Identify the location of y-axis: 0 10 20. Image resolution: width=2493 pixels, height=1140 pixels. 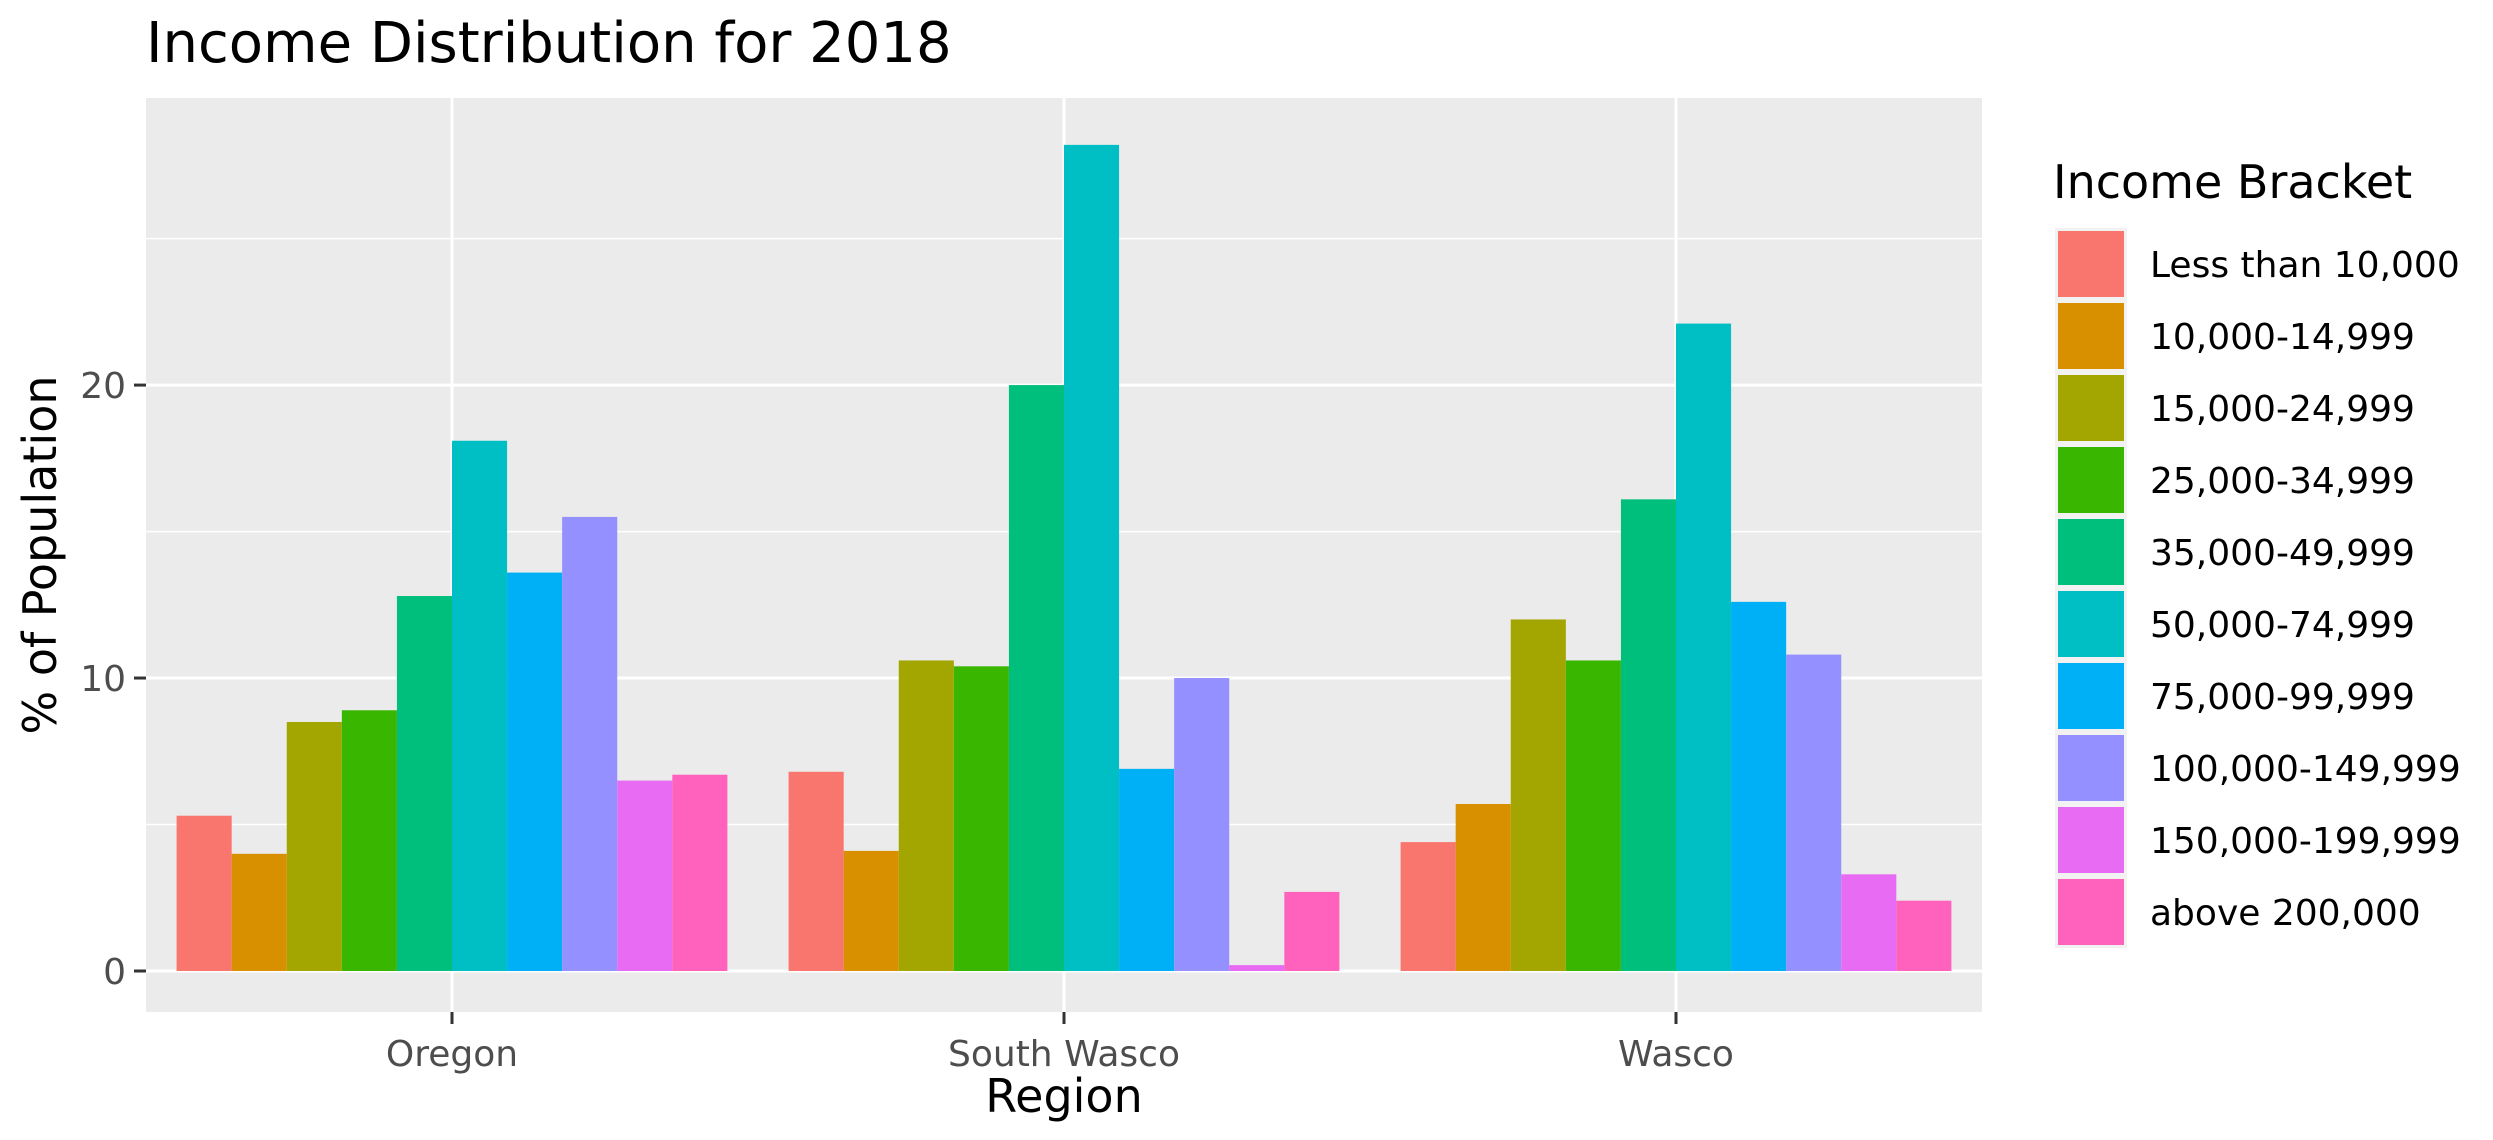
(113, 679).